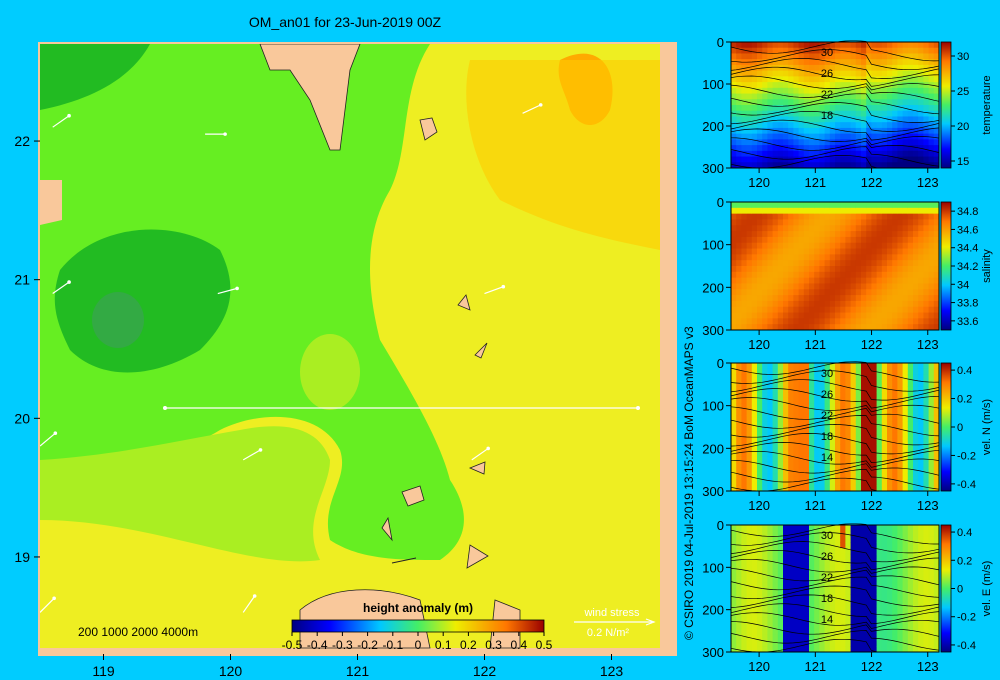 Image resolution: width=1000 pixels, height=680 pixels. What do you see at coordinates (720, 42) in the screenshot?
I see `section-y-tick-label: 0` at bounding box center [720, 42].